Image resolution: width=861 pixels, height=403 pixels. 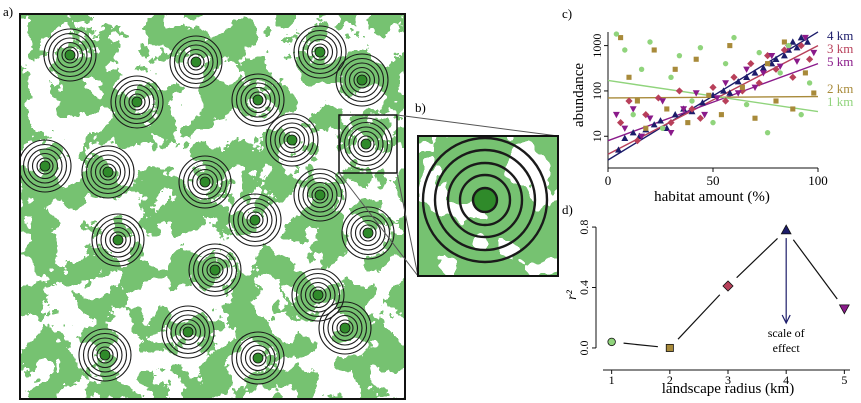 What do you see at coordinates (844, 380) in the screenshot?
I see `chart-d-x-tick-label: 5` at bounding box center [844, 380].